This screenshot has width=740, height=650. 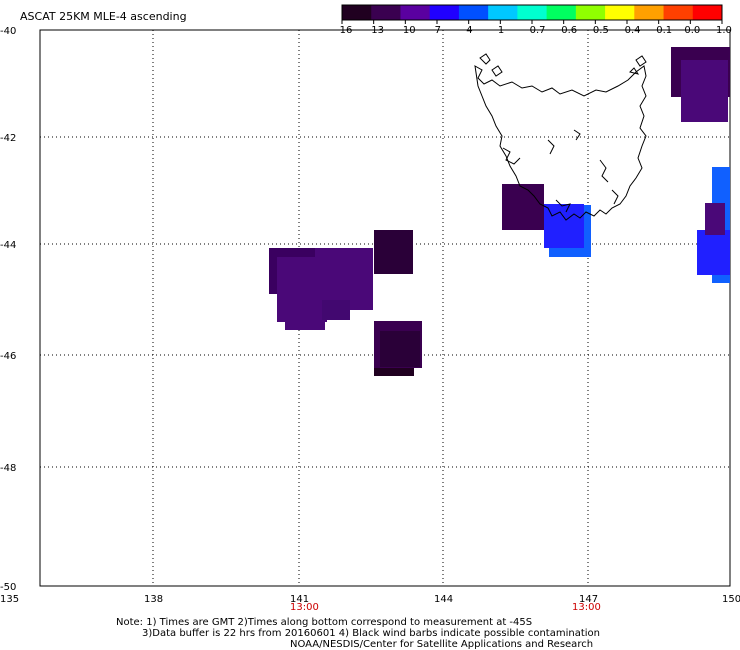 What do you see at coordinates (8, 138) in the screenshot?
I see `lat-label: -42` at bounding box center [8, 138].